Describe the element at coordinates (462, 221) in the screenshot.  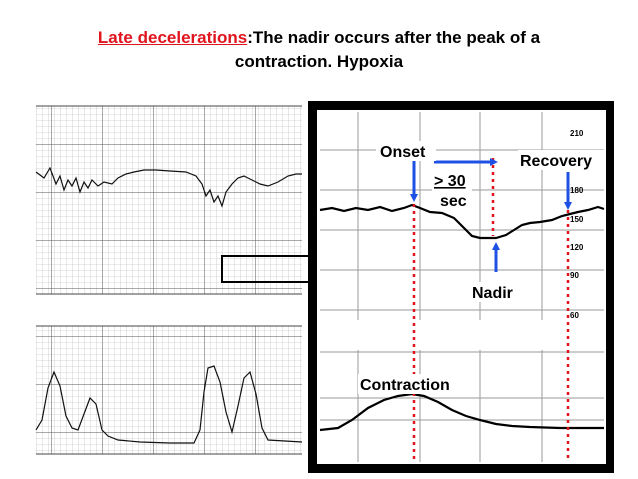
I see `zoom-heart-rate-trace` at that location.